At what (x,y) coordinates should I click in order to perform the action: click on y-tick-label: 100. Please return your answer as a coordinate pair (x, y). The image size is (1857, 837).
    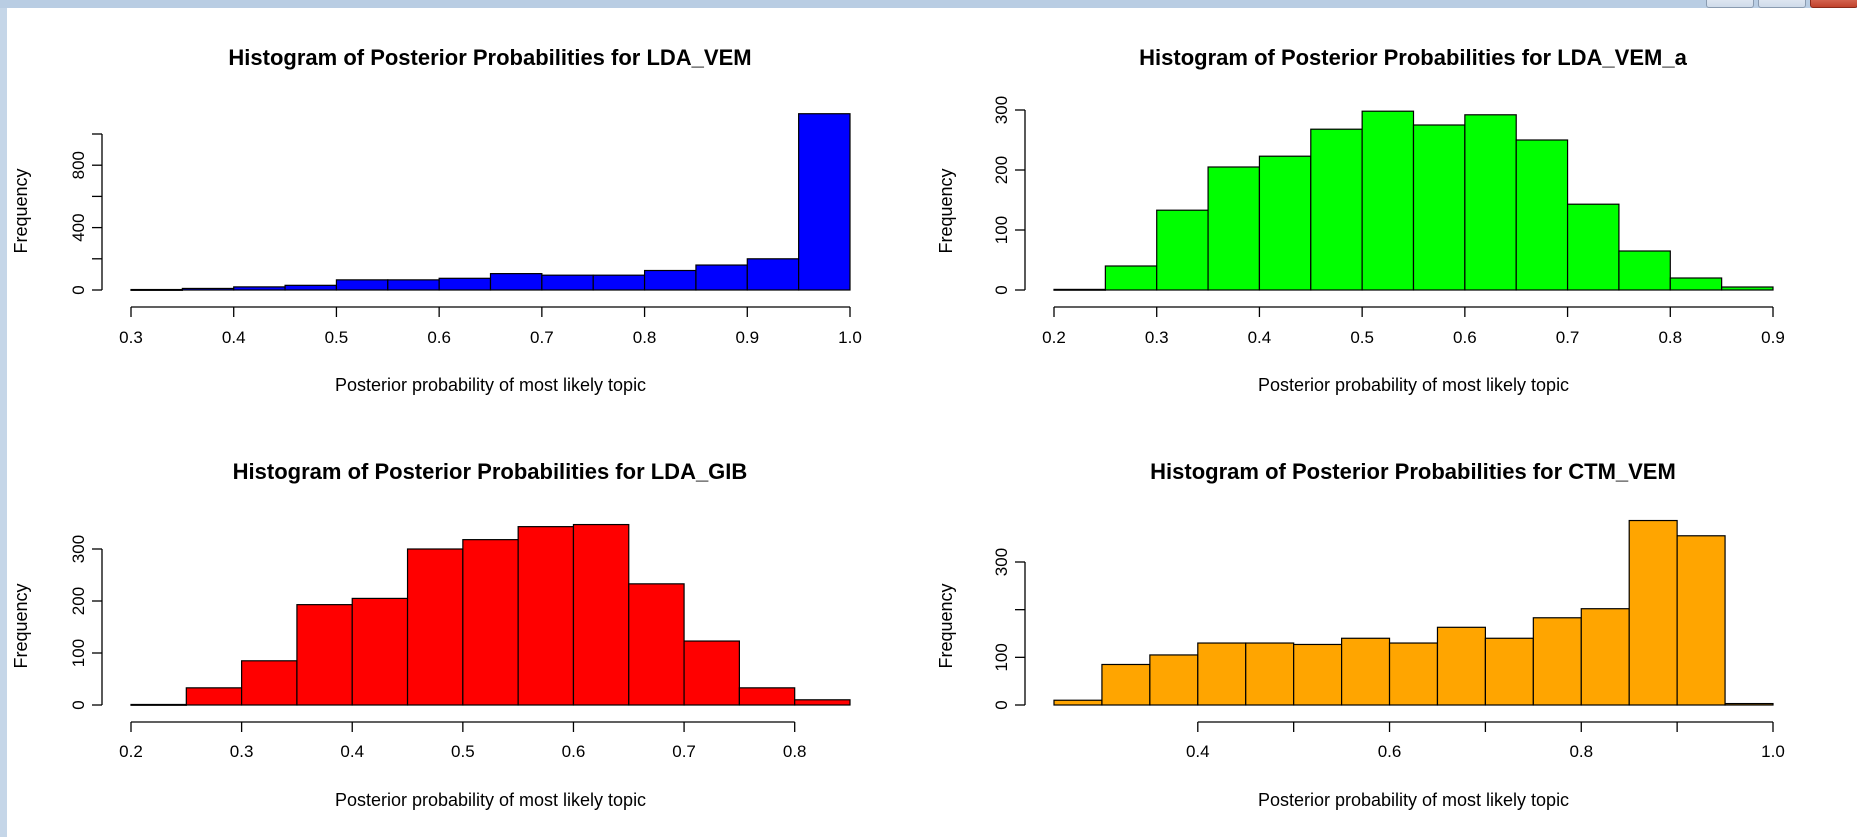
    Looking at the image, I should click on (1001, 230).